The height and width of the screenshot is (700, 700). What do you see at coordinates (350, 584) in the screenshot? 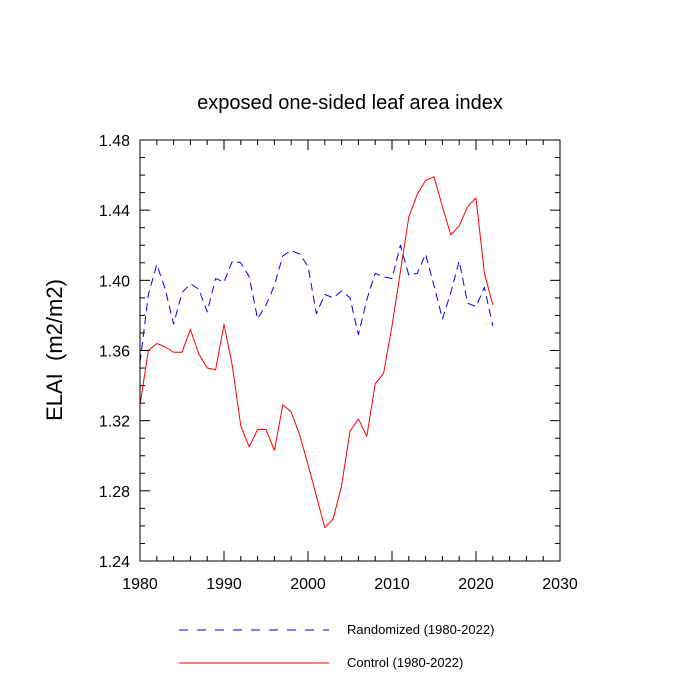
I see `x-tick-labels: 1980 1990 2000 2010 2020 2030` at bounding box center [350, 584].